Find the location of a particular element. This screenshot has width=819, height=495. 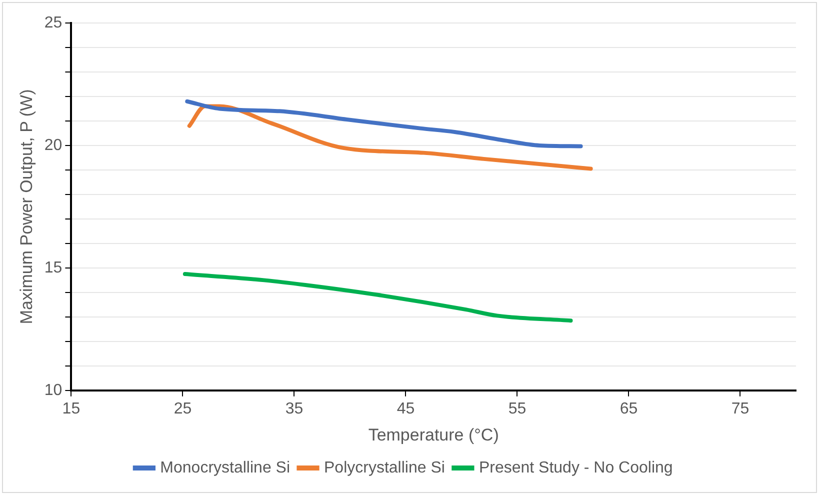

x-tick-label: 45 is located at coordinates (405, 409).